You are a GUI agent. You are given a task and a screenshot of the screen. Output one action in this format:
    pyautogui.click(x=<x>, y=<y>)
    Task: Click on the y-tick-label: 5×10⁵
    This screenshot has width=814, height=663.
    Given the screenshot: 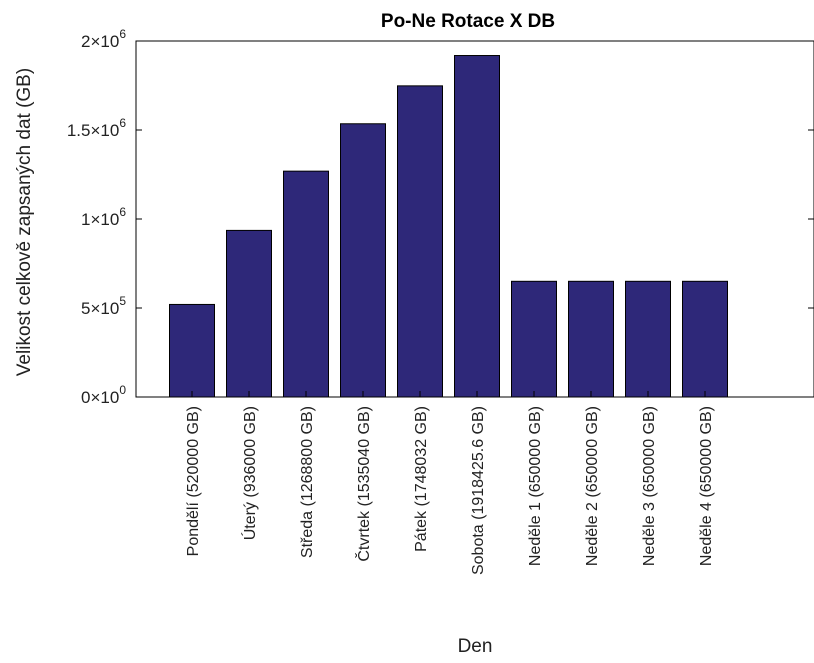 What is the action you would take?
    pyautogui.click(x=103, y=306)
    